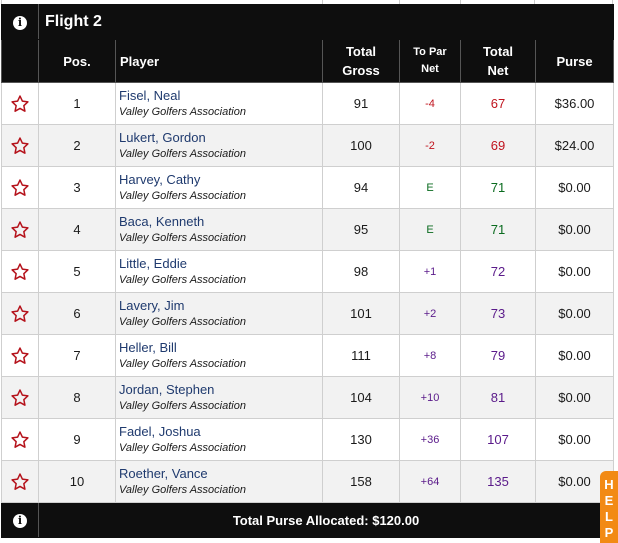  Describe the element at coordinates (167, 389) in the screenshot. I see `player-name-link: Jordan, Stephen` at that location.